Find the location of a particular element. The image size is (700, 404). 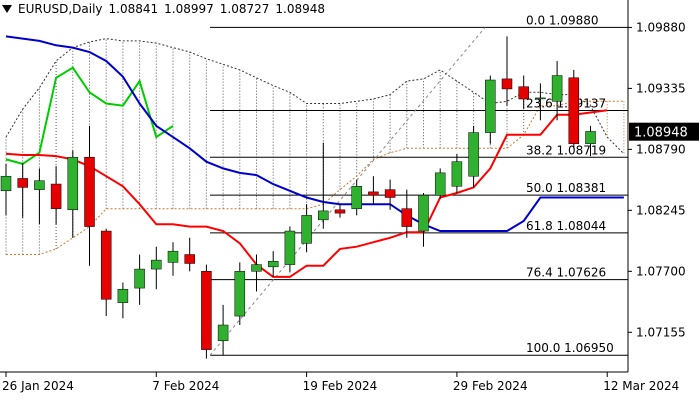

price-tick-label: 1.09335 is located at coordinates (661, 88).